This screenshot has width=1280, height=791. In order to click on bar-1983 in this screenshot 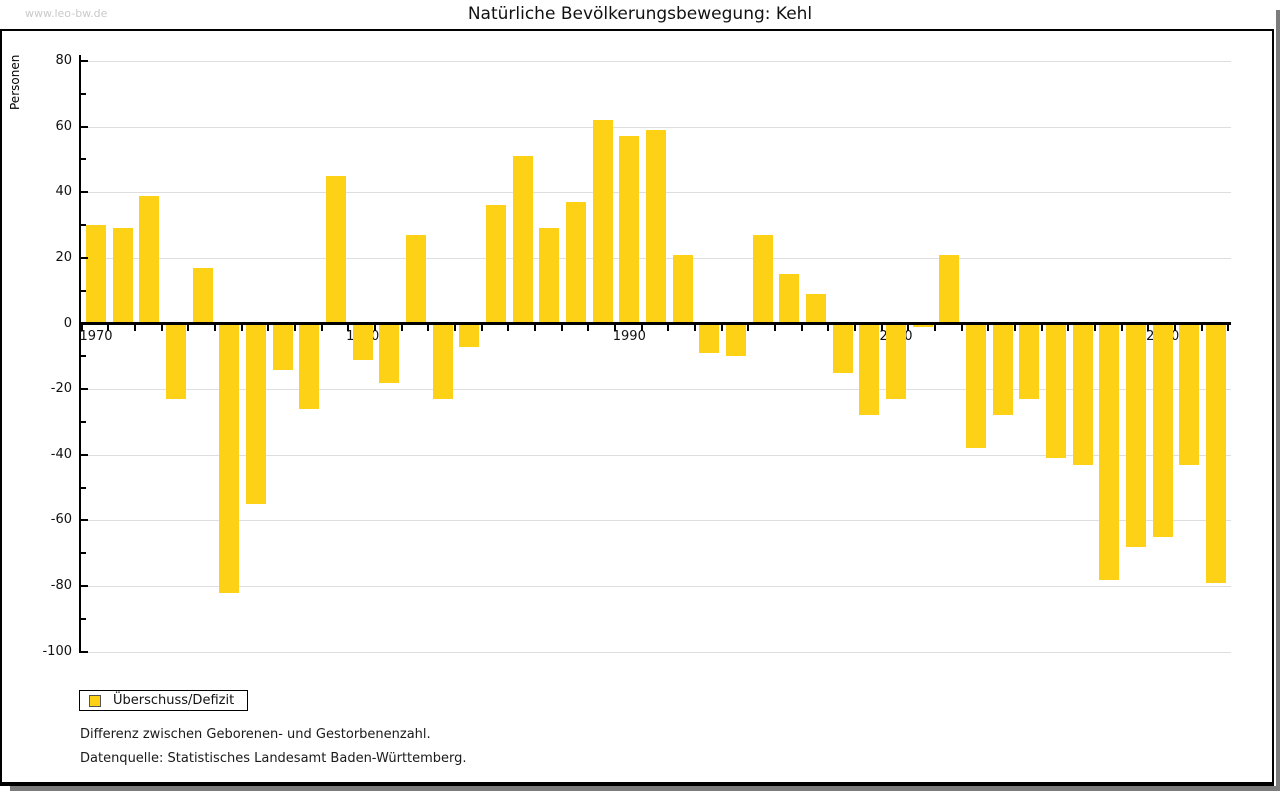, I will do `click(442, 361)`.